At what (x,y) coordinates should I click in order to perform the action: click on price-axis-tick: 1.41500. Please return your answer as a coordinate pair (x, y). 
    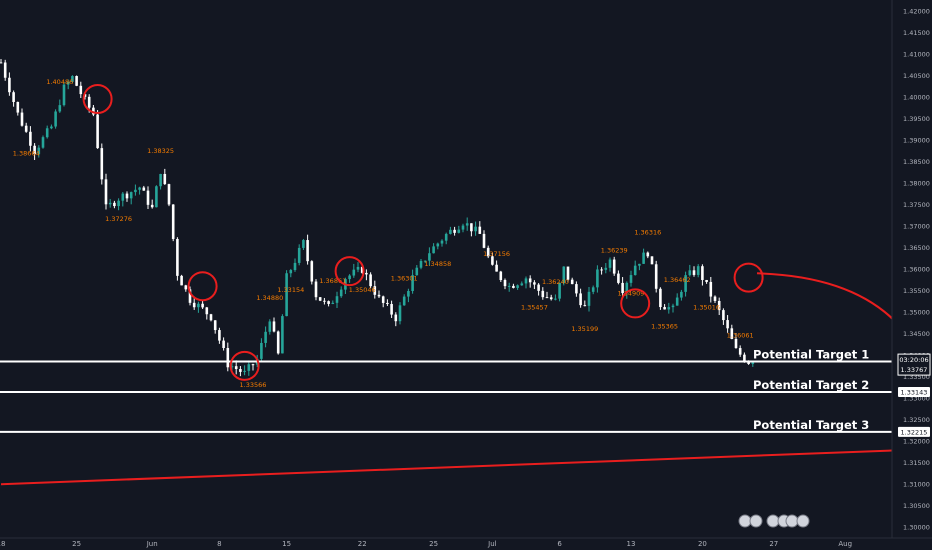
    Looking at the image, I should click on (916, 33).